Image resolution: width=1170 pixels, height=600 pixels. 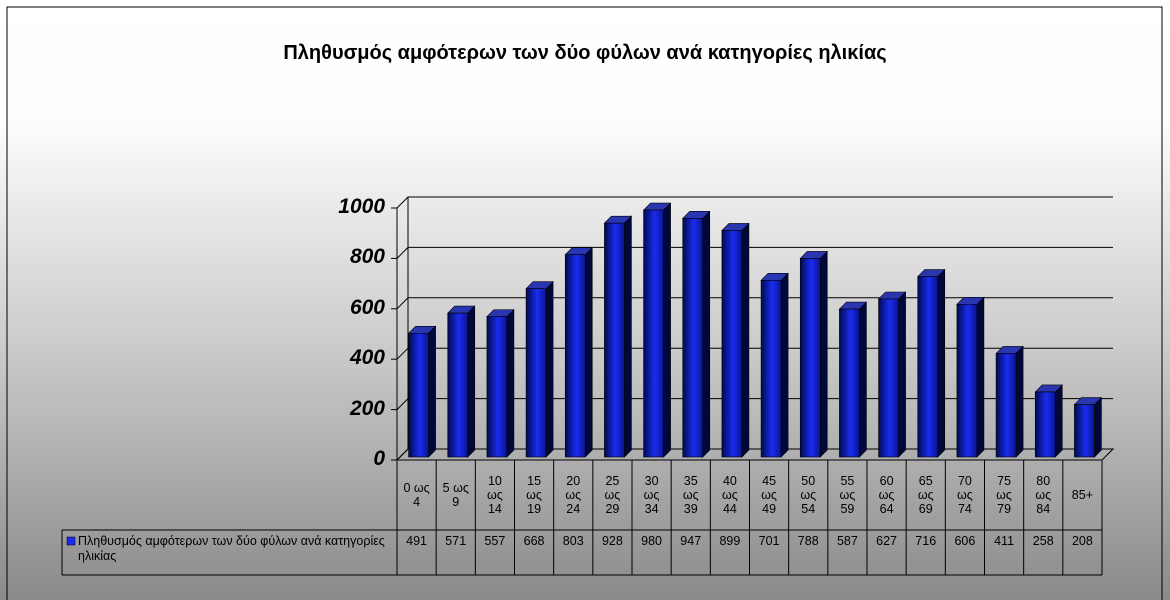 What do you see at coordinates (455, 495) in the screenshot?
I see `x-tick-label: 5 ως 9` at bounding box center [455, 495].